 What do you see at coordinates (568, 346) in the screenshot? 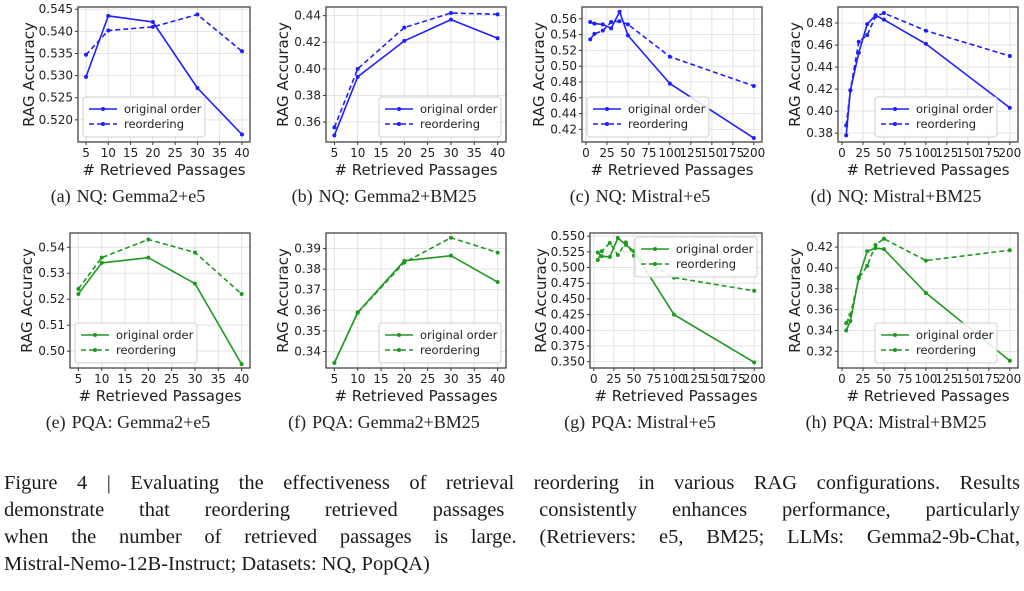
I see `y-tick-label: 0.375` at bounding box center [568, 346].